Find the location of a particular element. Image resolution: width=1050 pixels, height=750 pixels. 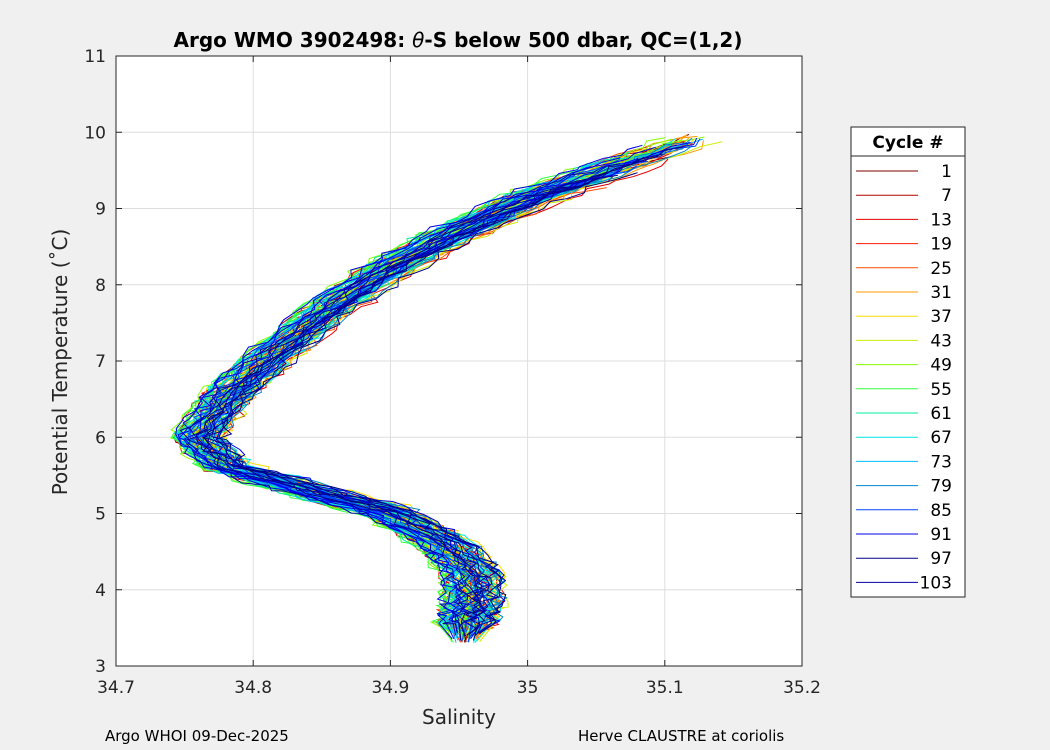

x-tick-labels: 34.7 34.8 34.9 35 35.1 35.2 is located at coordinates (459, 688).